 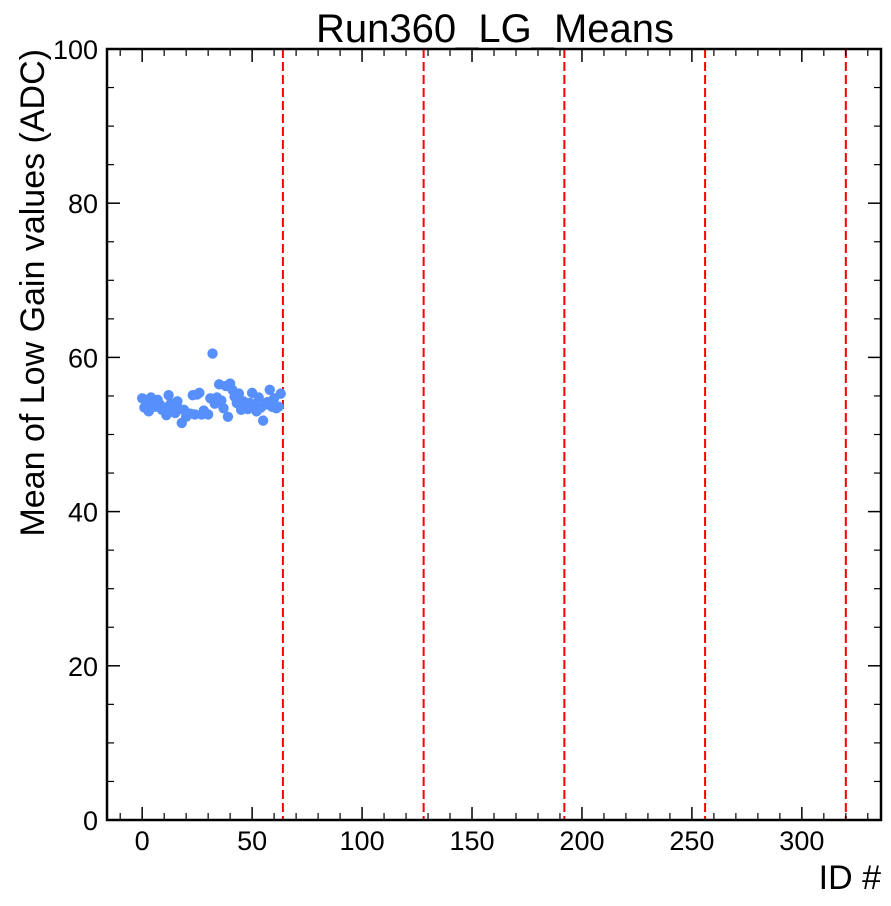 I want to click on x-axis-label: ID #, so click(x=850, y=878).